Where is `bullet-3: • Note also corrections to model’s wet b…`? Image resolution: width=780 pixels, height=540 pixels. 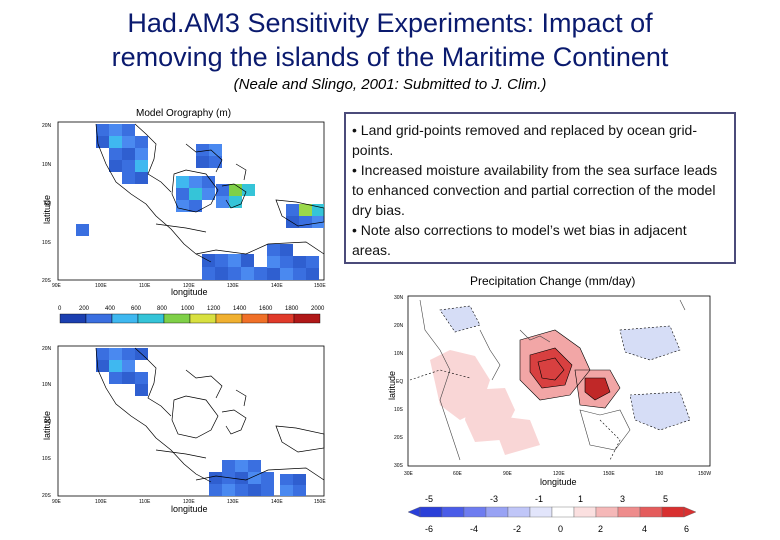 bullet-3: • Note also corrections to model’s wet b… is located at coordinates (519, 240).